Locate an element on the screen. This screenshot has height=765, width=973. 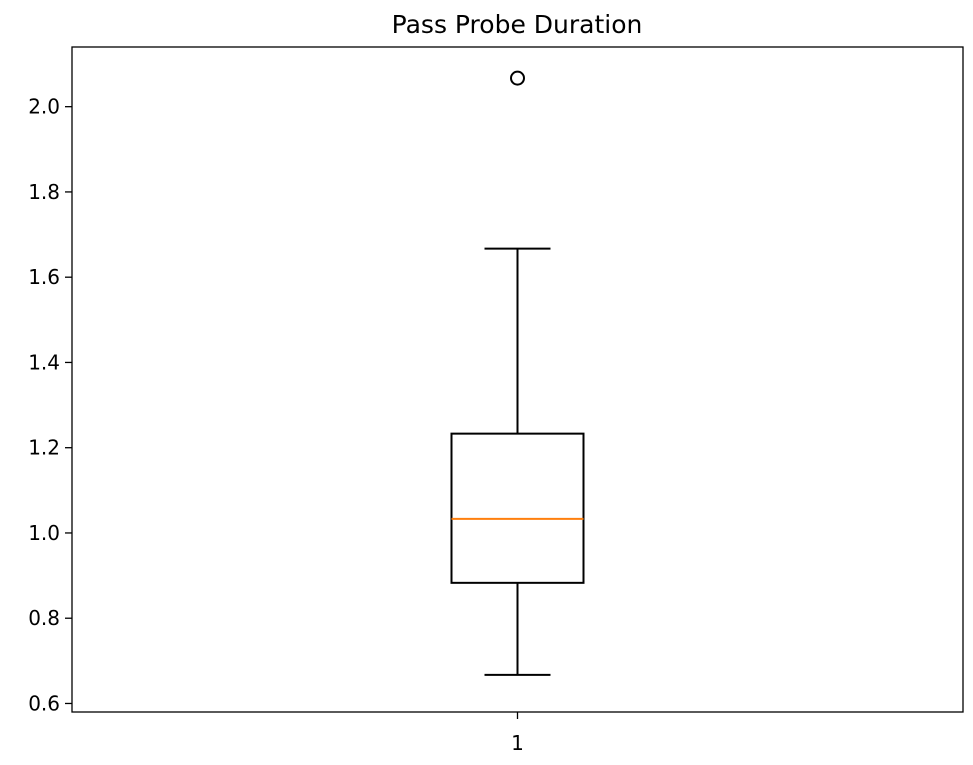
y-tick-label: 1.4 is located at coordinates (44, 362).